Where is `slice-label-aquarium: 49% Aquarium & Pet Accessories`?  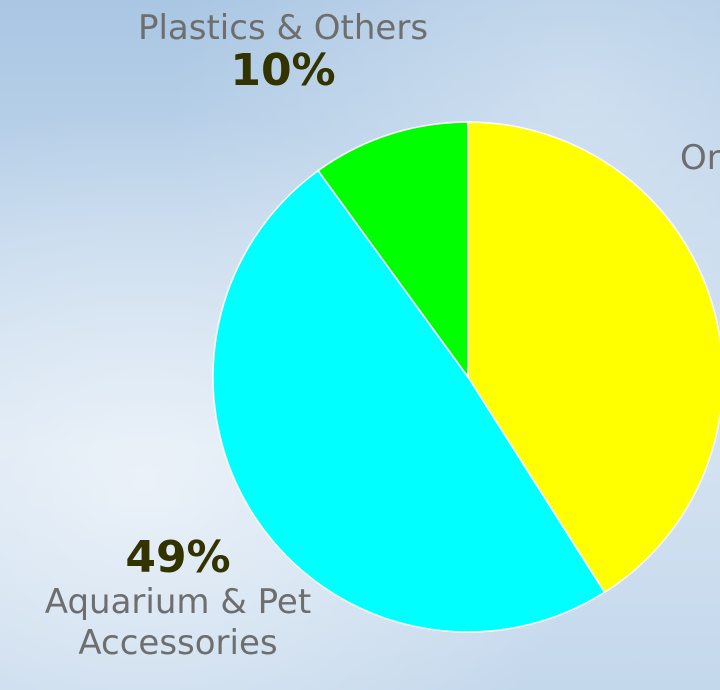 slice-label-aquarium: 49% Aquarium & Pet Accessories is located at coordinates (178, 598).